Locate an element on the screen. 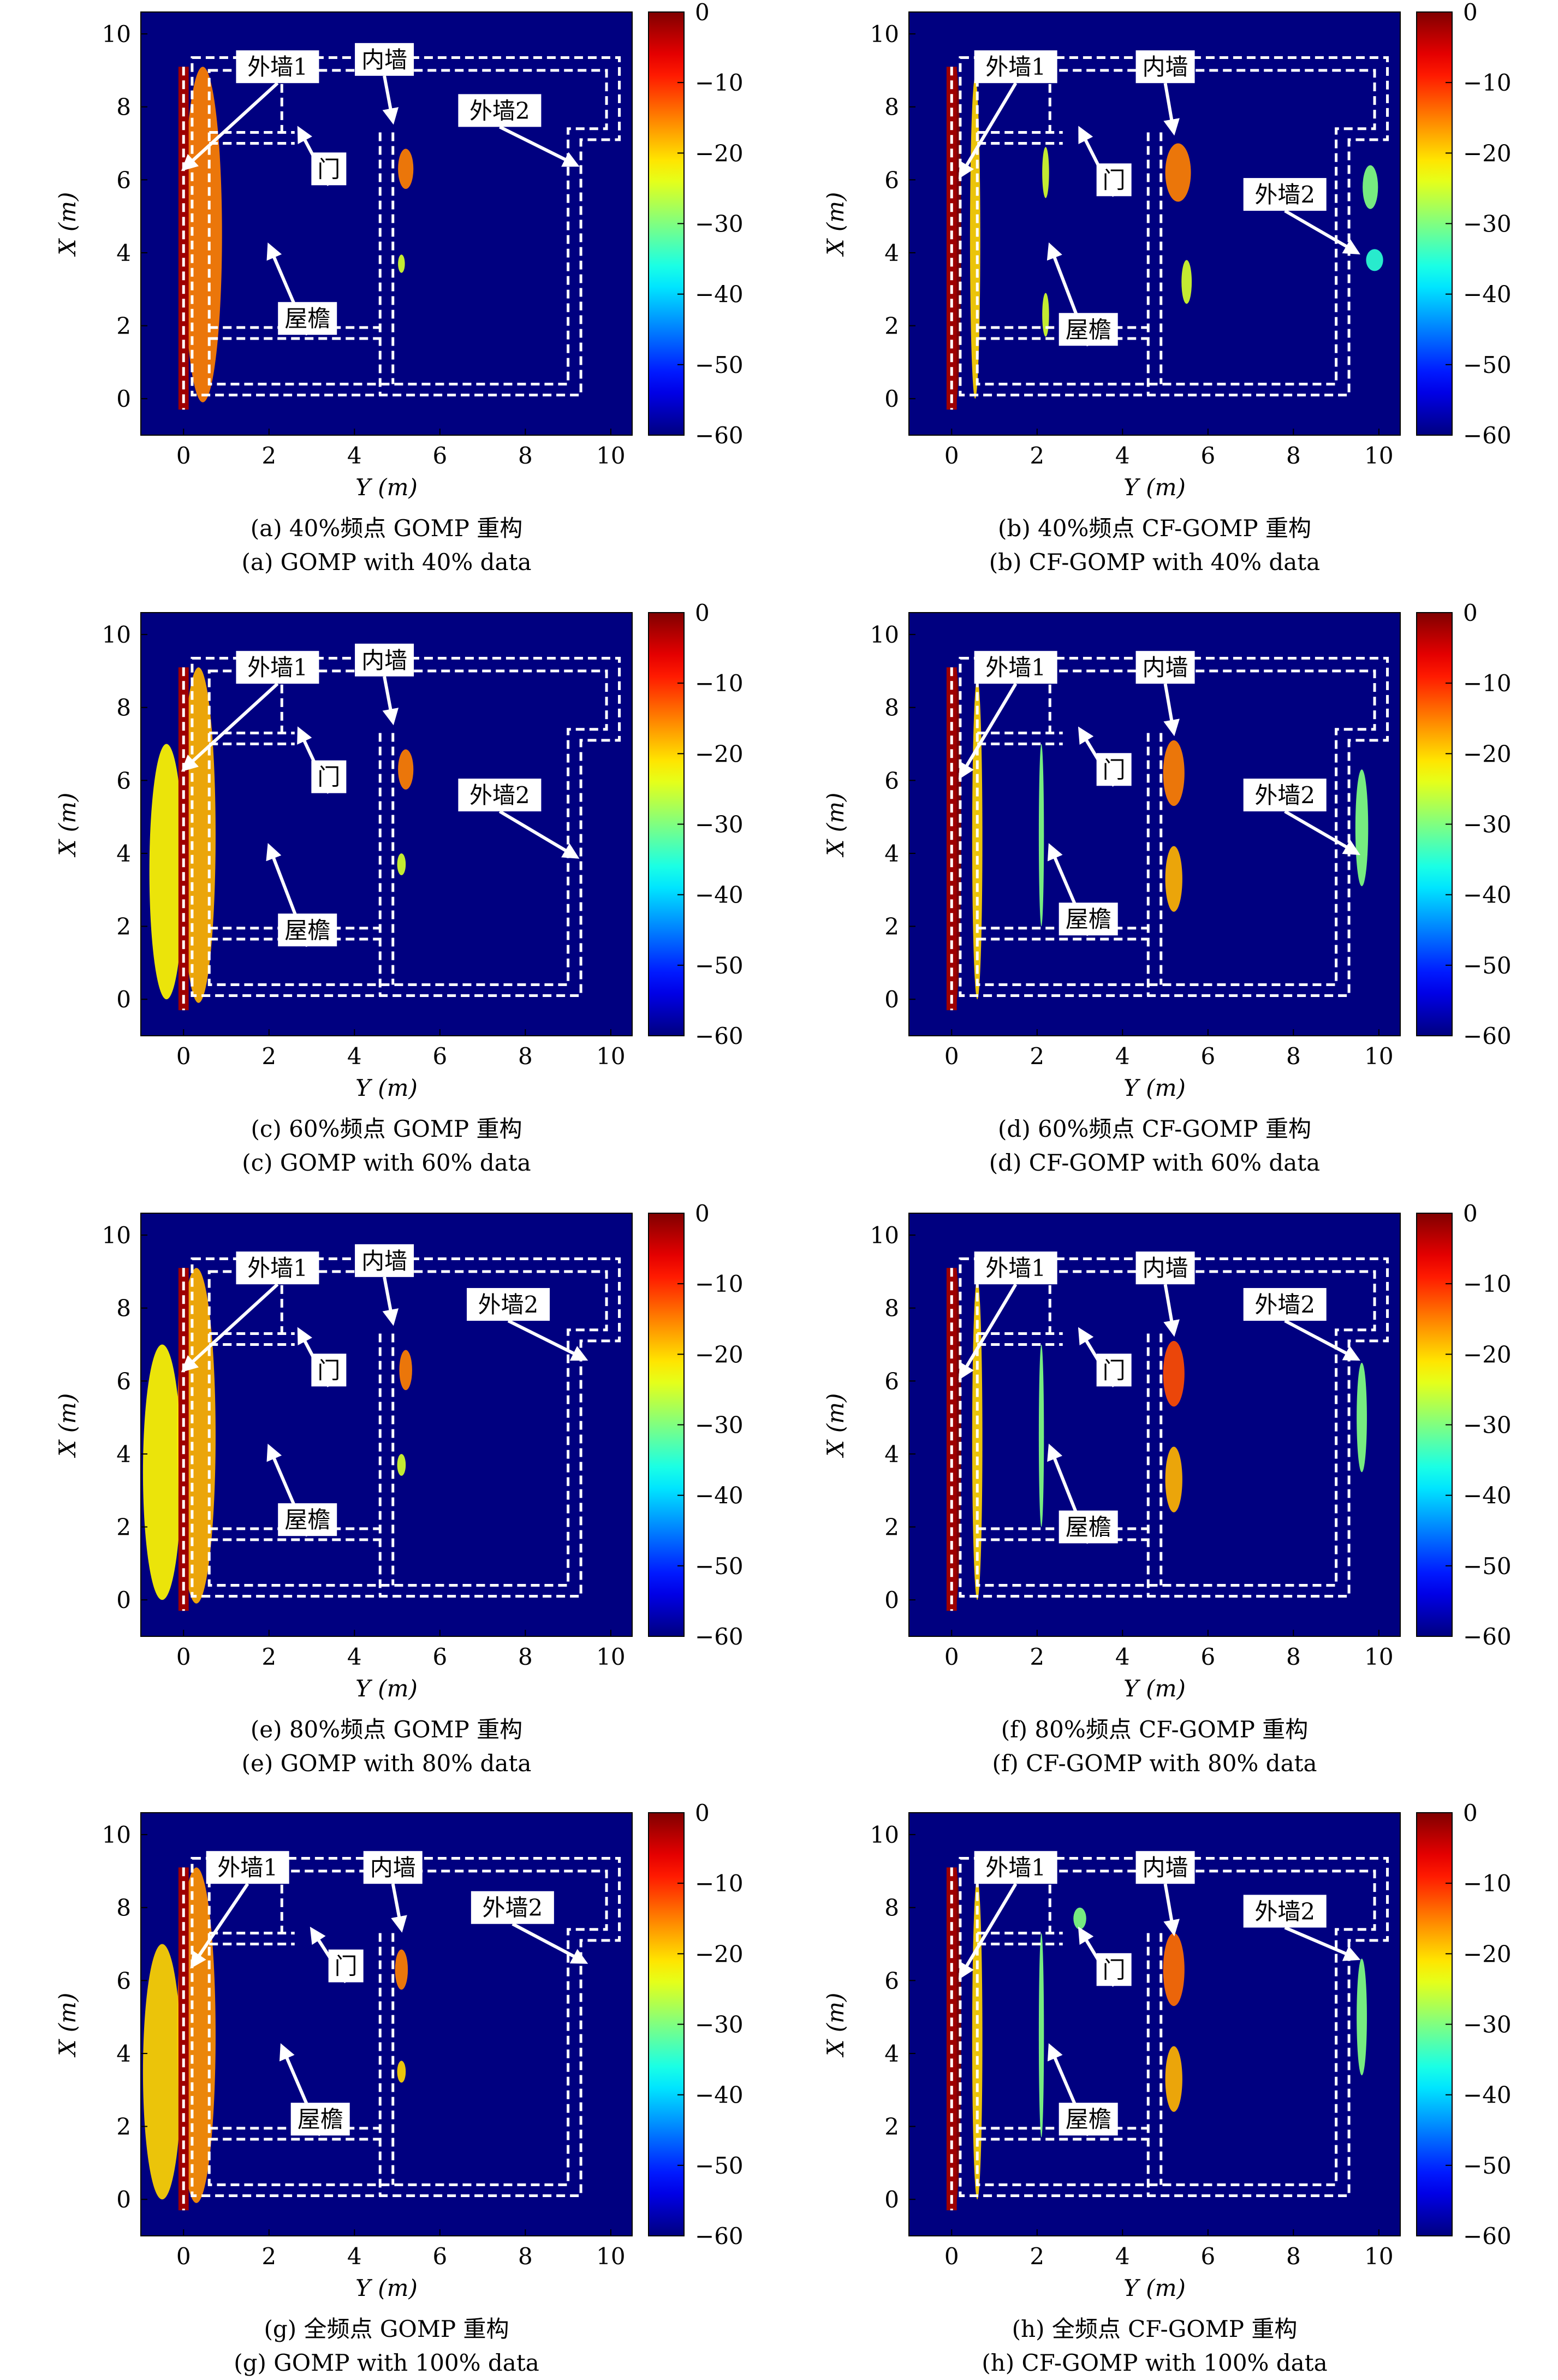 Image resolution: width=1558 pixels, height=2380 pixels. x-tick-label: 2 is located at coordinates (1037, 1056).